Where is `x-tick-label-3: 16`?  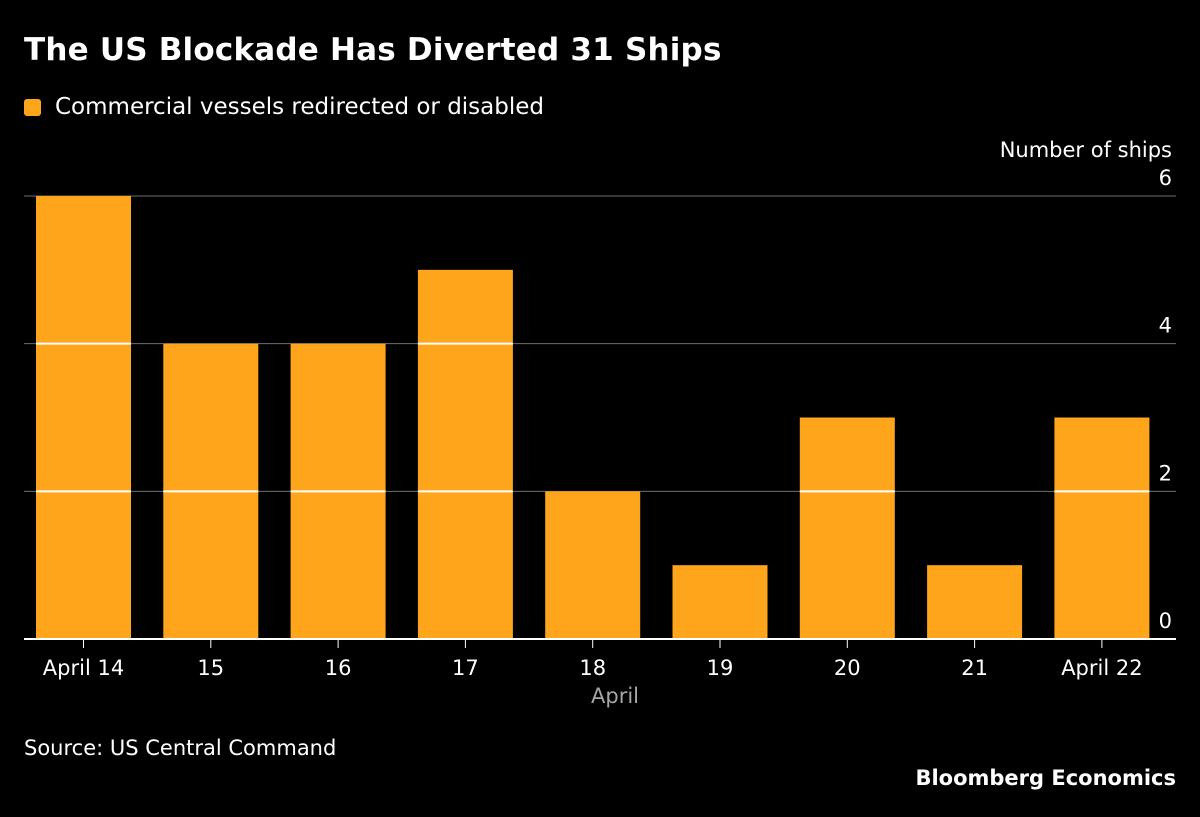
x-tick-label-3: 16 is located at coordinates (338, 668).